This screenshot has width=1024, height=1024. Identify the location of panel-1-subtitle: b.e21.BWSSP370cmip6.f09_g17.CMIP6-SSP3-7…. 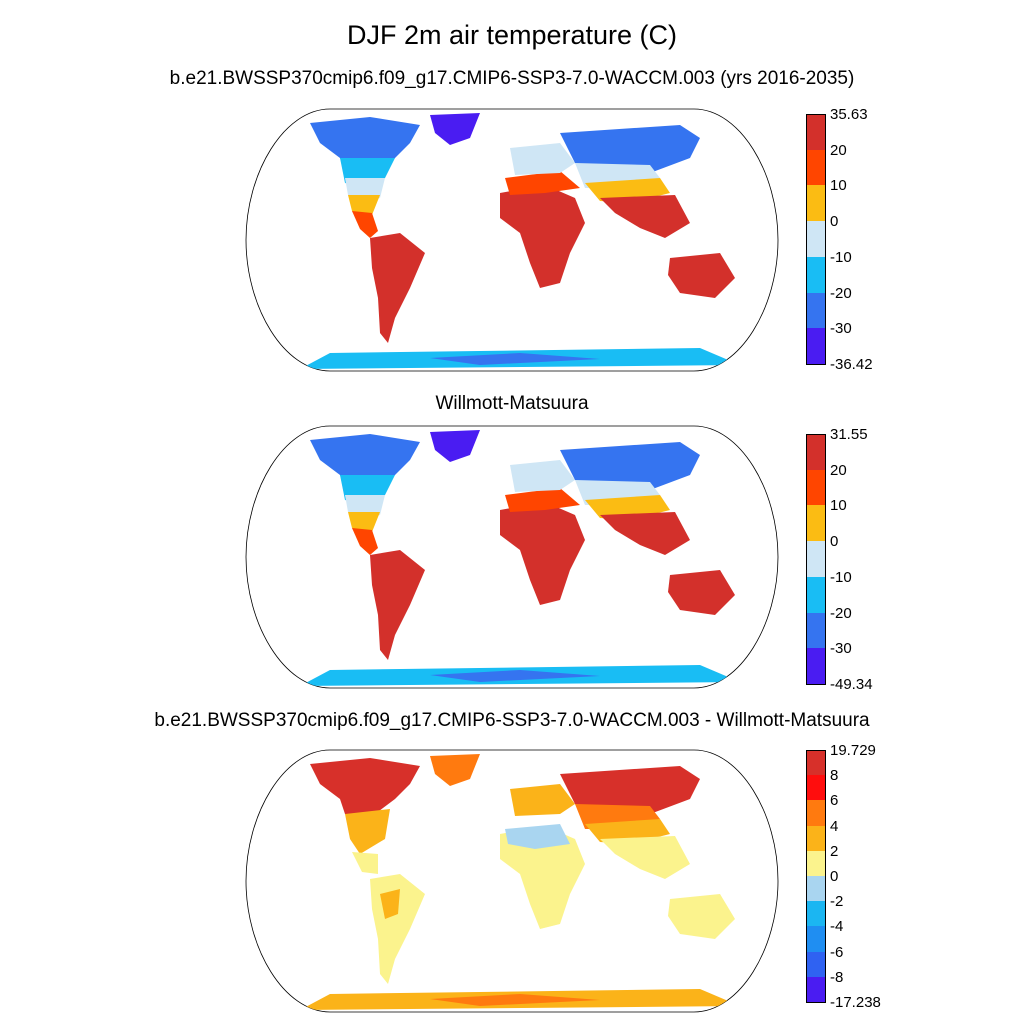
(512, 78).